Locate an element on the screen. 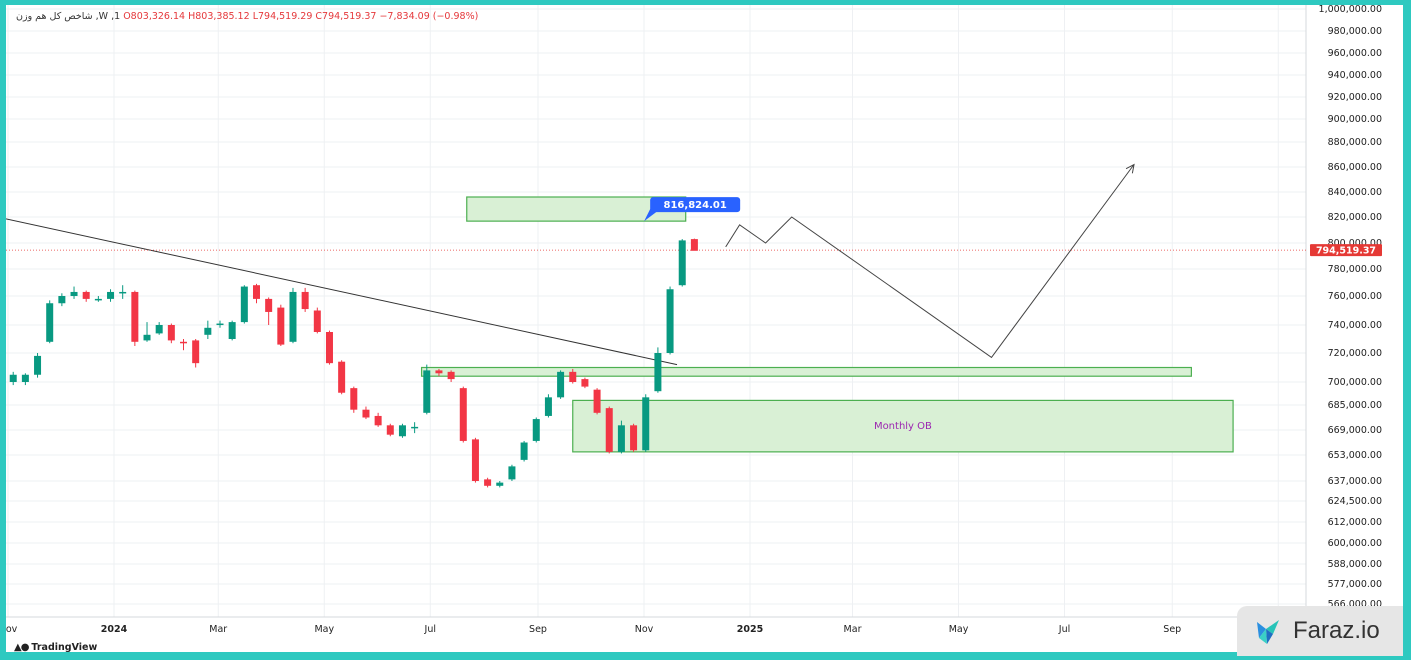 The width and height of the screenshot is (1411, 660). x-tick-label: 2025 is located at coordinates (750, 629).